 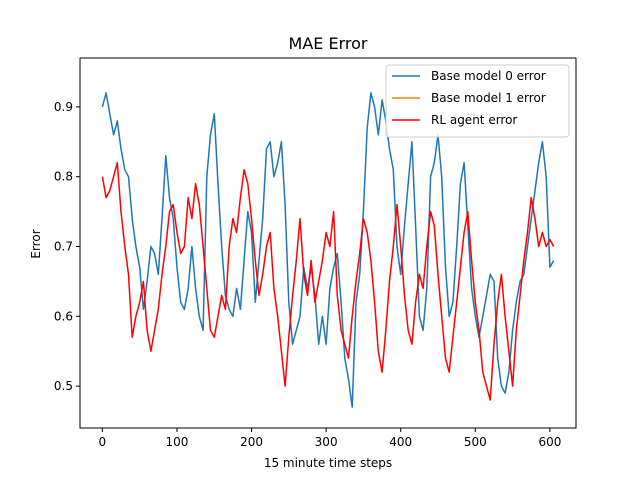 I want to click on x-tick-label: 100, so click(x=177, y=442).